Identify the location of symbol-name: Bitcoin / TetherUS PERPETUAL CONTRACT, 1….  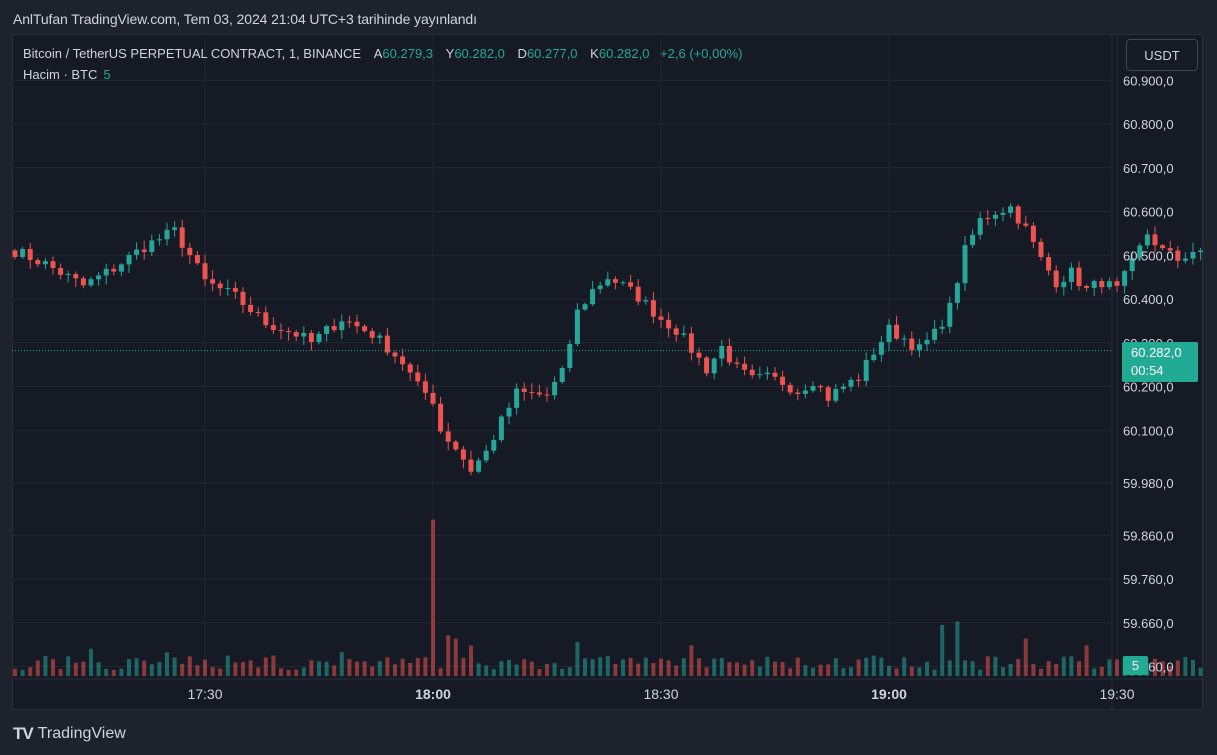
(192, 53).